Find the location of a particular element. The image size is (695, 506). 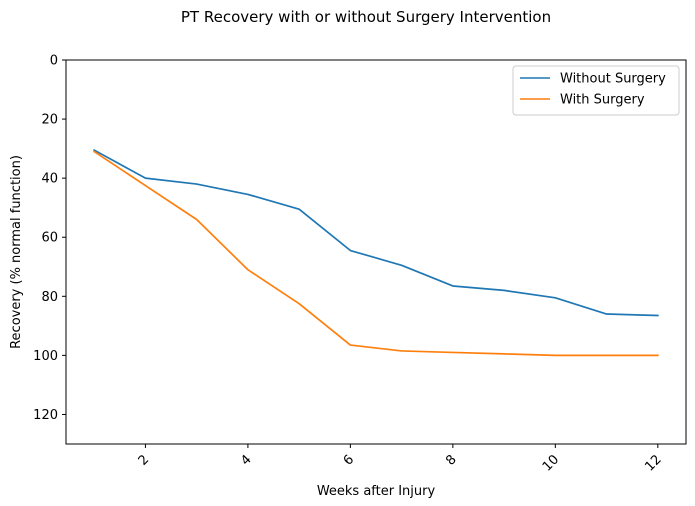

y-tick-label: 20 is located at coordinates (49, 120).